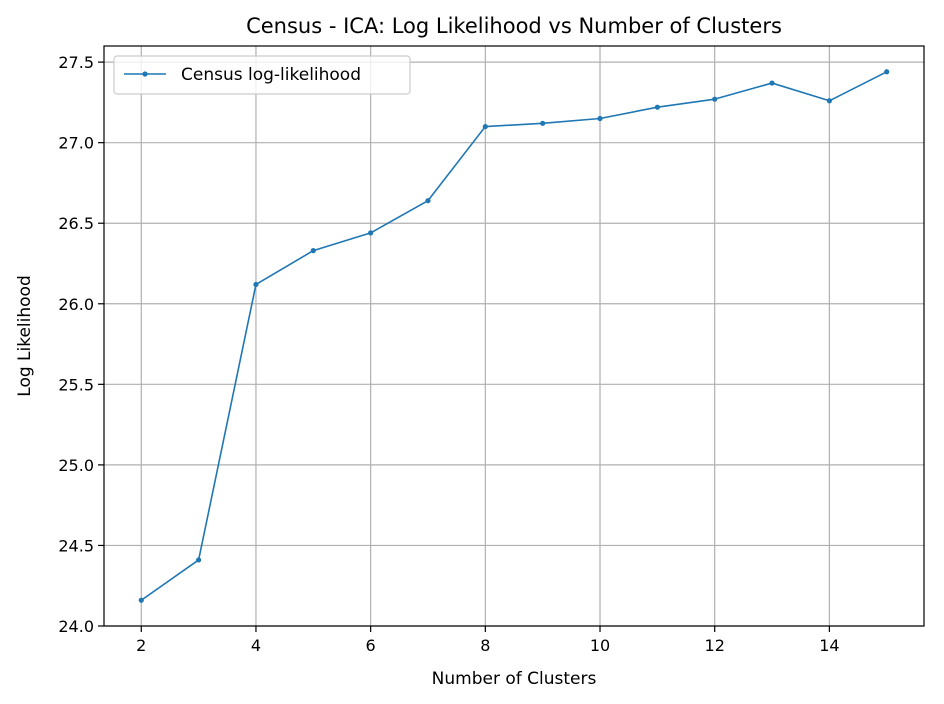 This screenshot has width=944, height=704. Describe the element at coordinates (715, 645) in the screenshot. I see `x-tick-label: 12` at that location.